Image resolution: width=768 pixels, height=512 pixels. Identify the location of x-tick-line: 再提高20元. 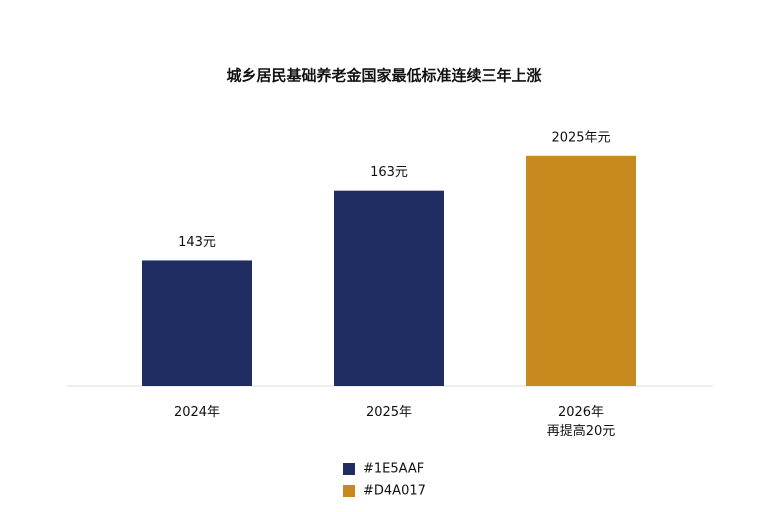
(581, 431).